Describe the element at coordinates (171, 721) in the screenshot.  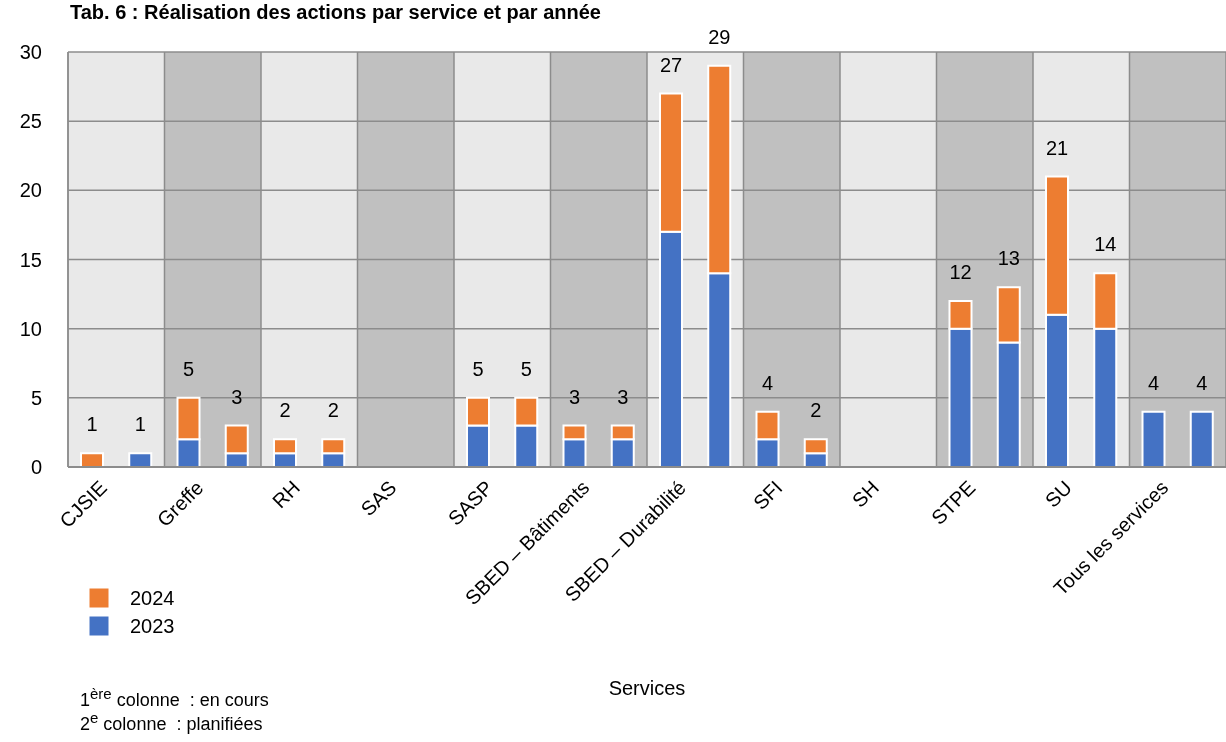
I see `text: 2$^{e}$ colonne : planifiées` at that location.